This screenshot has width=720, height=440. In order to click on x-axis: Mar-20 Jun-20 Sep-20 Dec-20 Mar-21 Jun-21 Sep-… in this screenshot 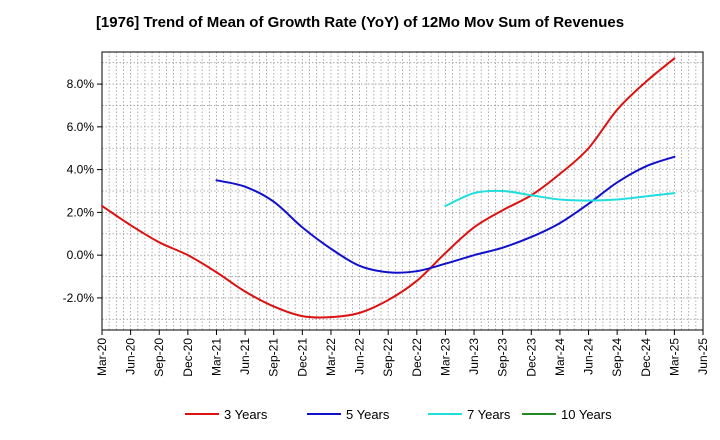, I will do `click(402, 353)`.